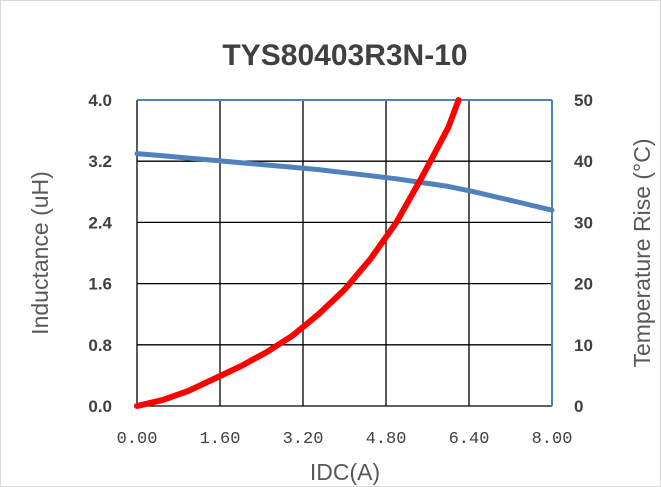  I want to click on y-left-tick-label: 3.2, so click(100, 161).